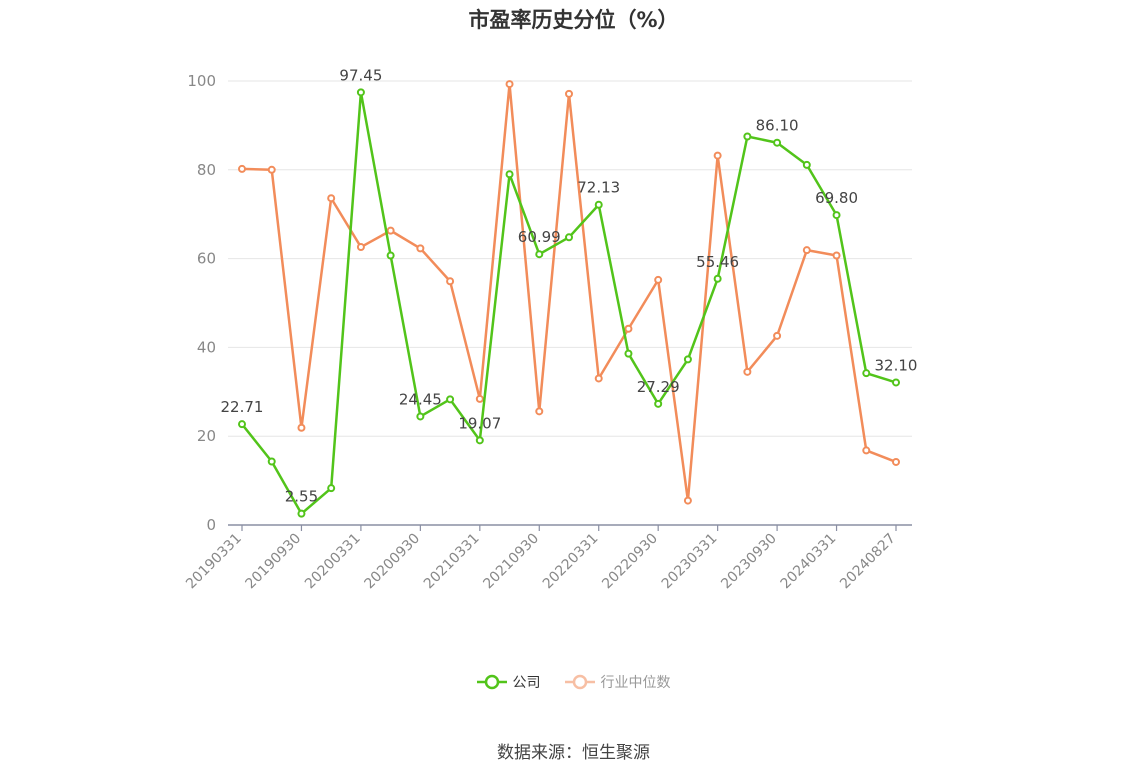  What do you see at coordinates (573, 753) in the screenshot?
I see `source-note: 数据来源：恒生聚源` at bounding box center [573, 753].